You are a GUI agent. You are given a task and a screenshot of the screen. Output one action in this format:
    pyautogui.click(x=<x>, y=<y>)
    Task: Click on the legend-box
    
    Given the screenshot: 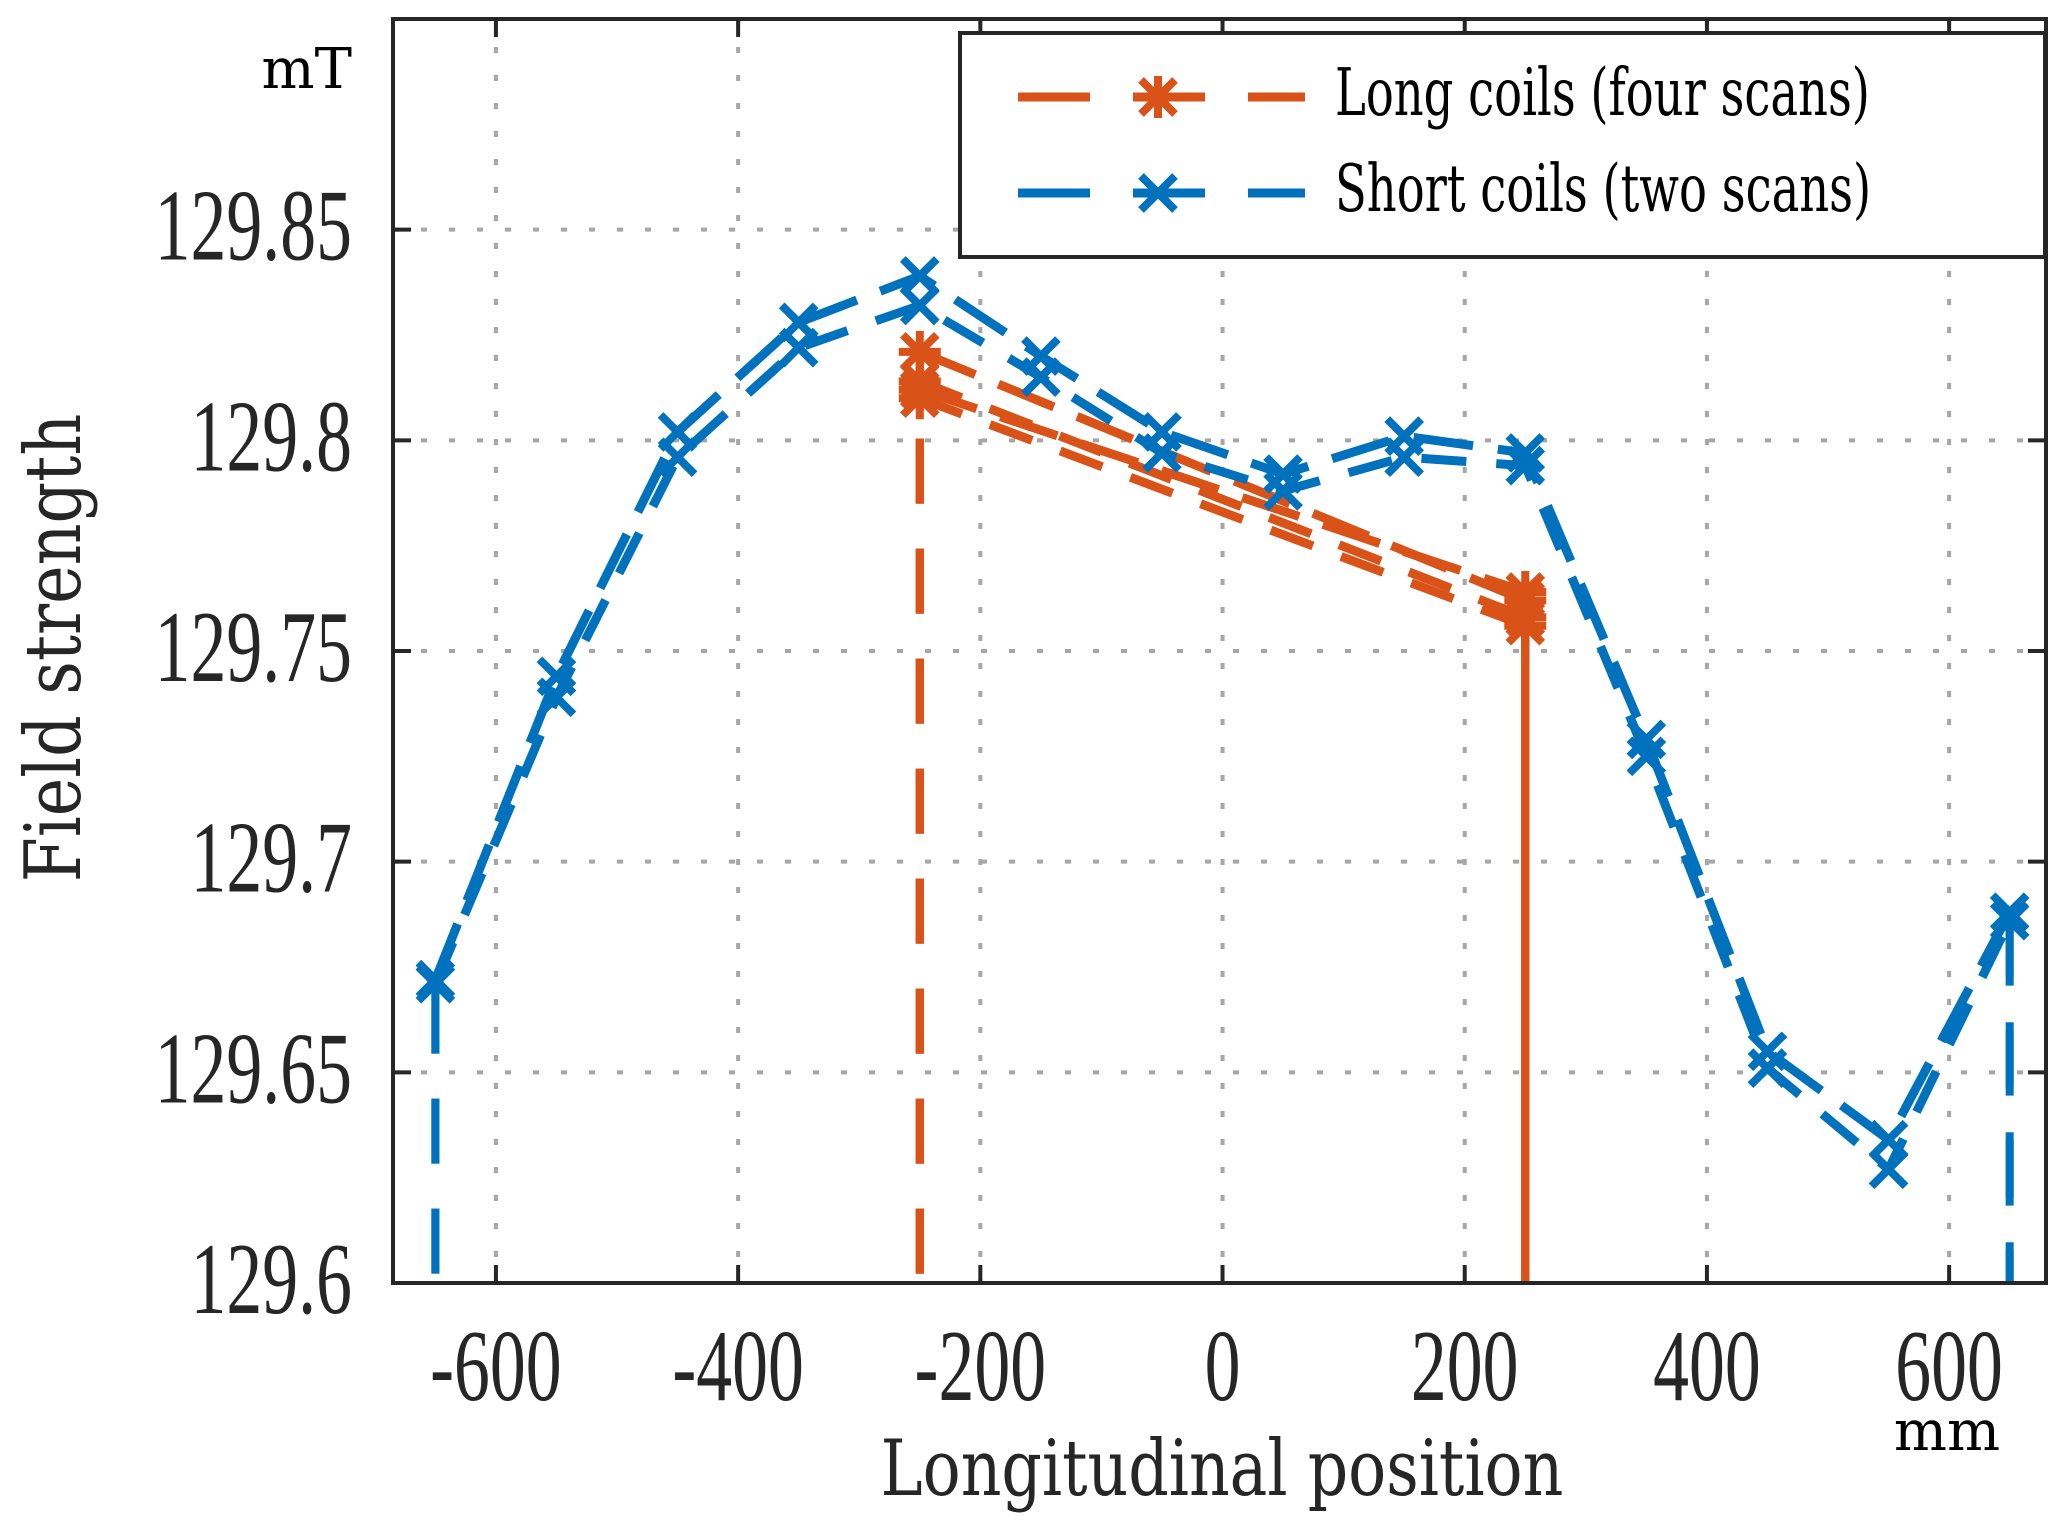 What is the action you would take?
    pyautogui.click(x=1502, y=145)
    